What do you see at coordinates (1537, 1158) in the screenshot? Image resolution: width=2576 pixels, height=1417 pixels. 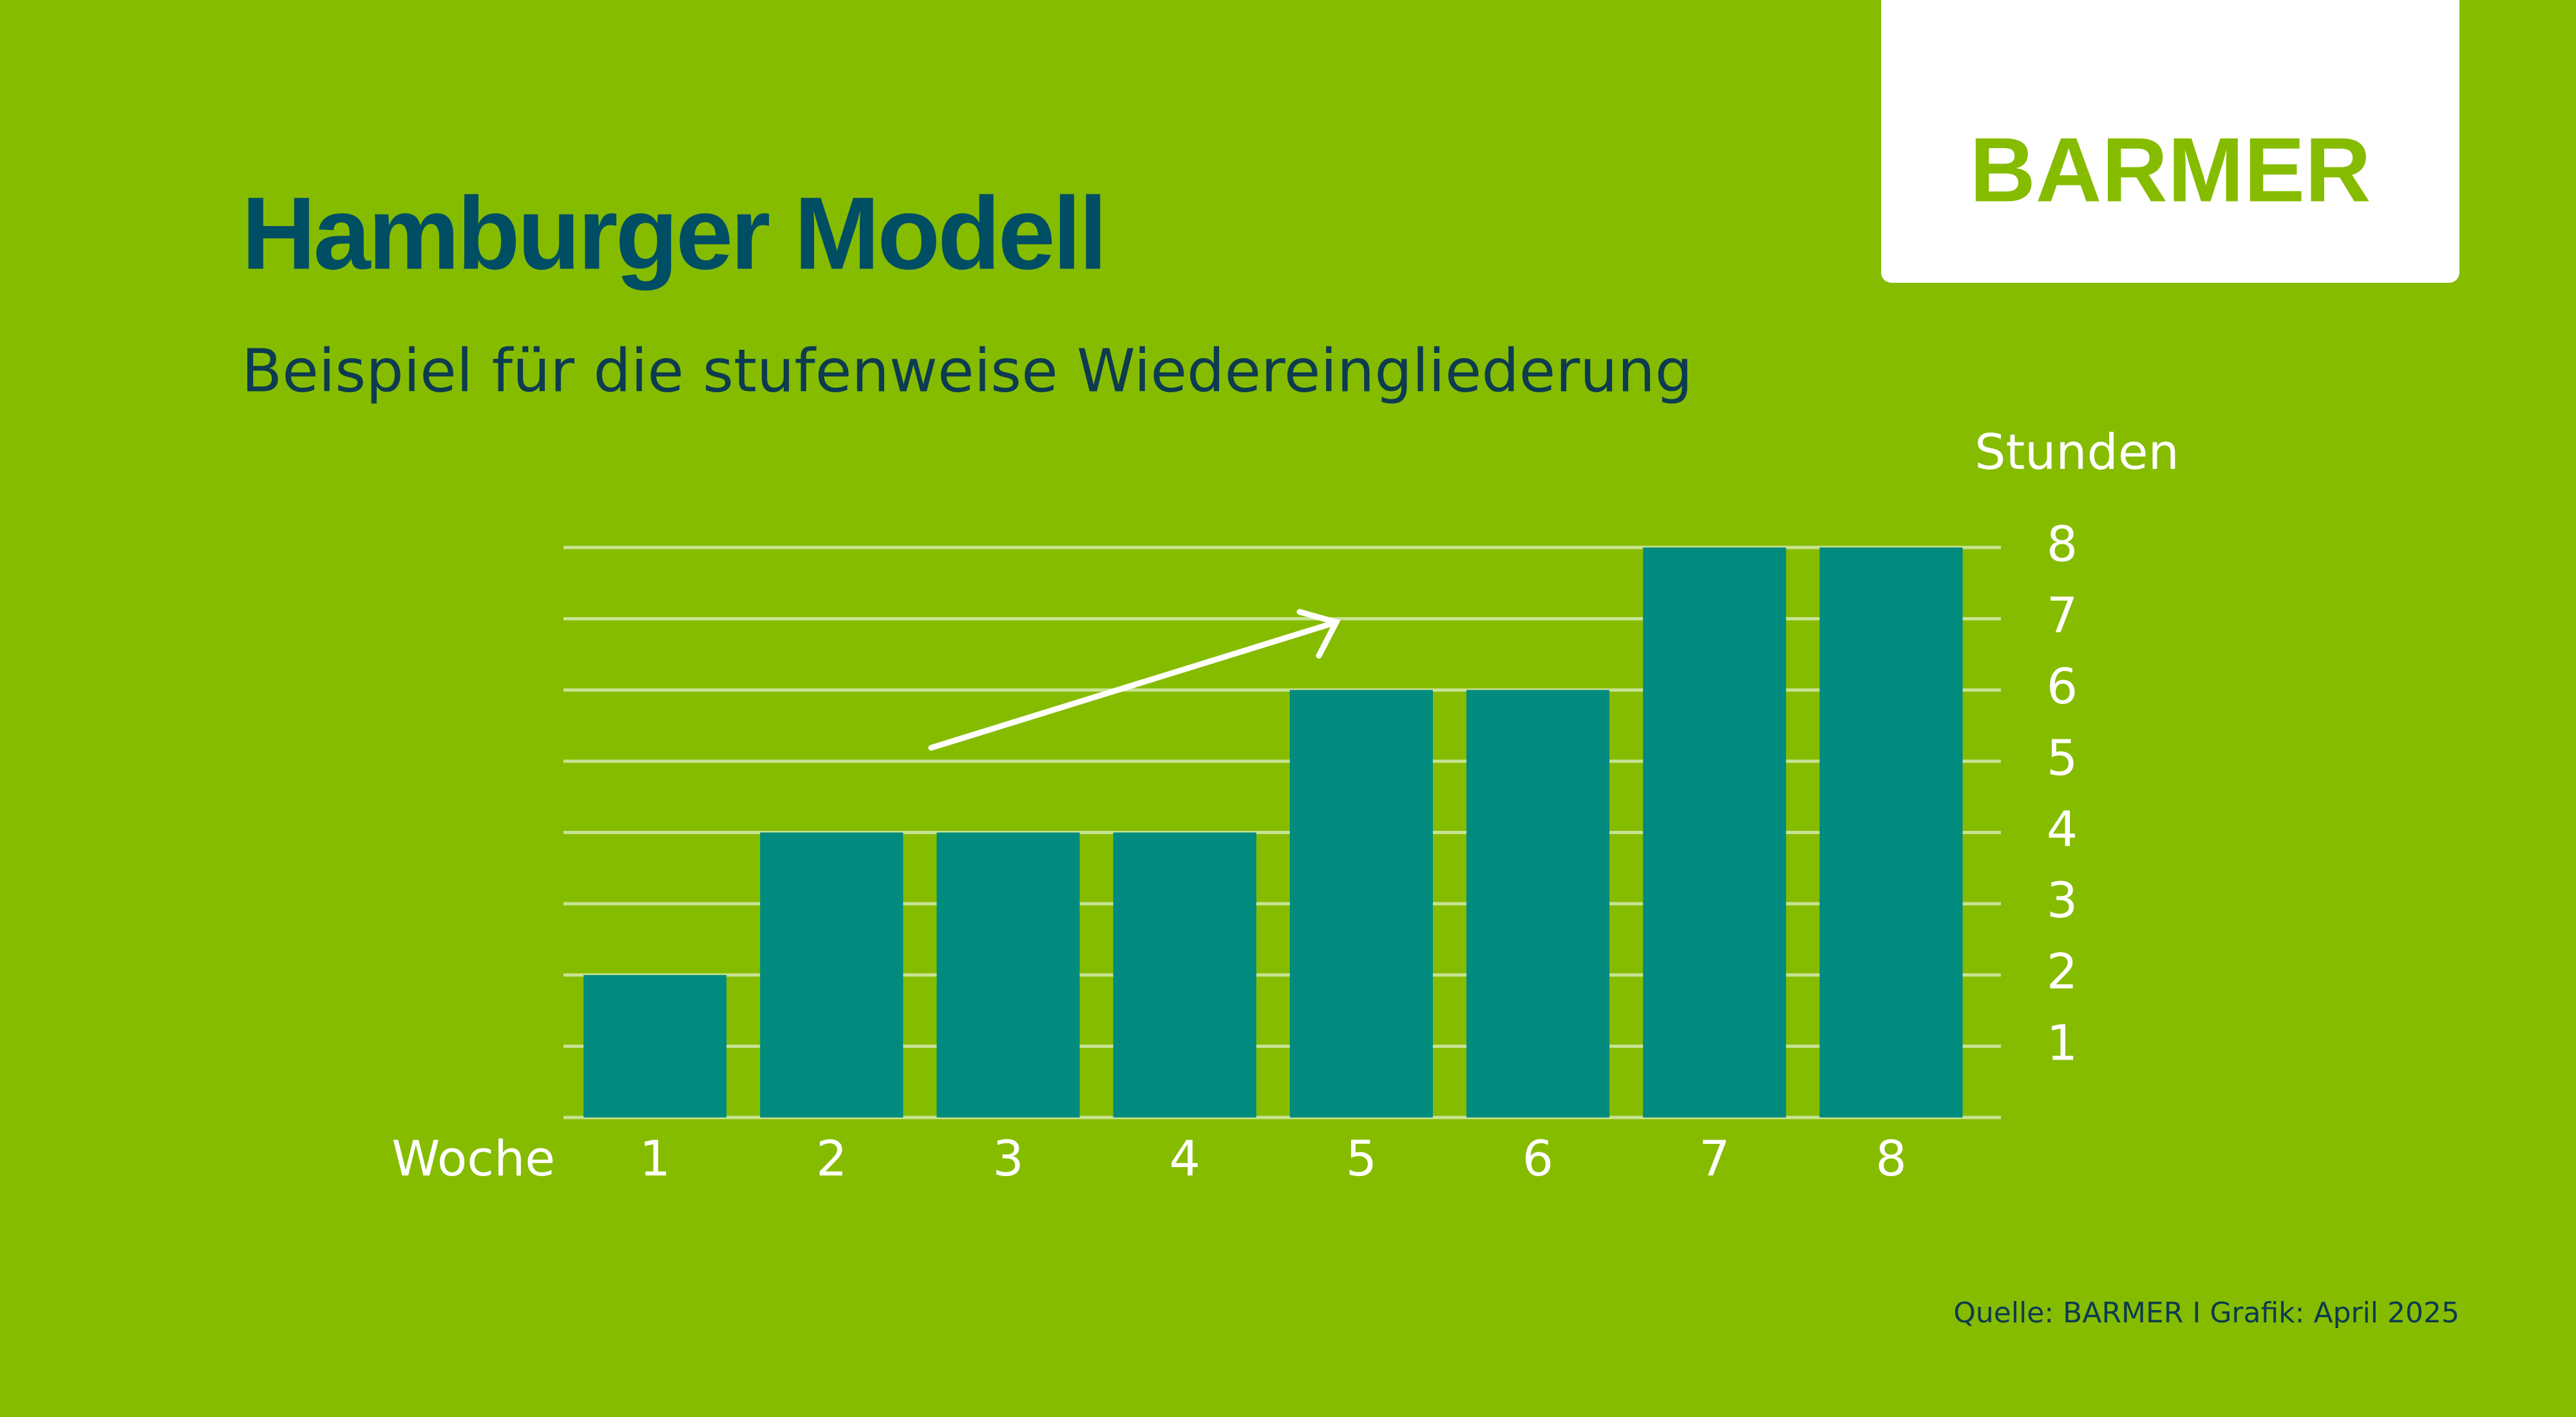 I see `x-tick-label: 6` at bounding box center [1537, 1158].